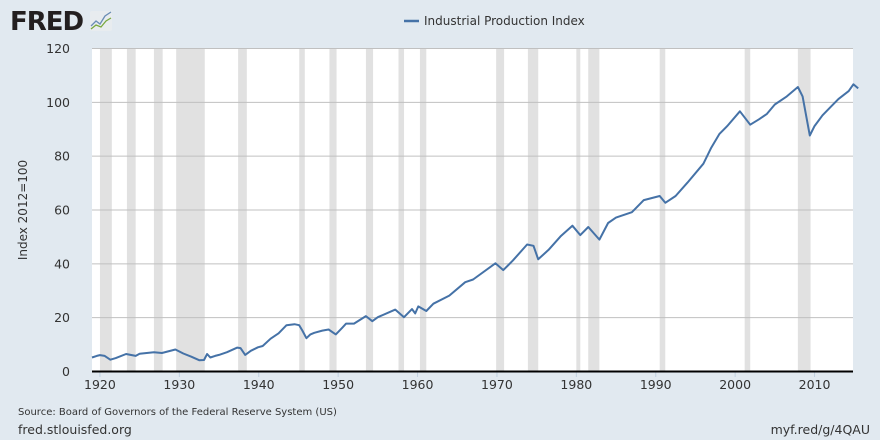 The height and width of the screenshot is (440, 880). What do you see at coordinates (735, 384) in the screenshot?
I see `x-tick-label: 2000` at bounding box center [735, 384].